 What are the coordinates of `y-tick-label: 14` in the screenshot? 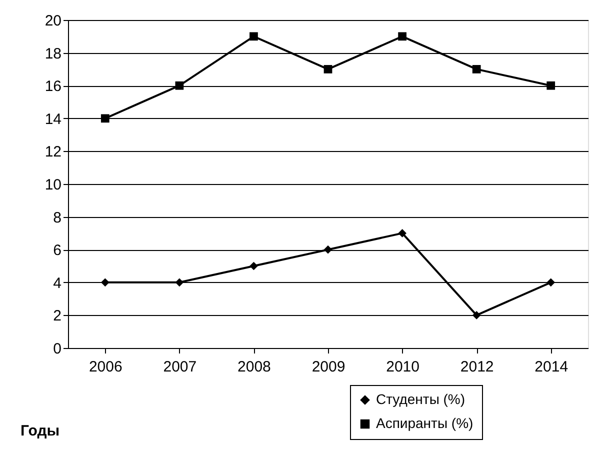 It's located at (53, 119).